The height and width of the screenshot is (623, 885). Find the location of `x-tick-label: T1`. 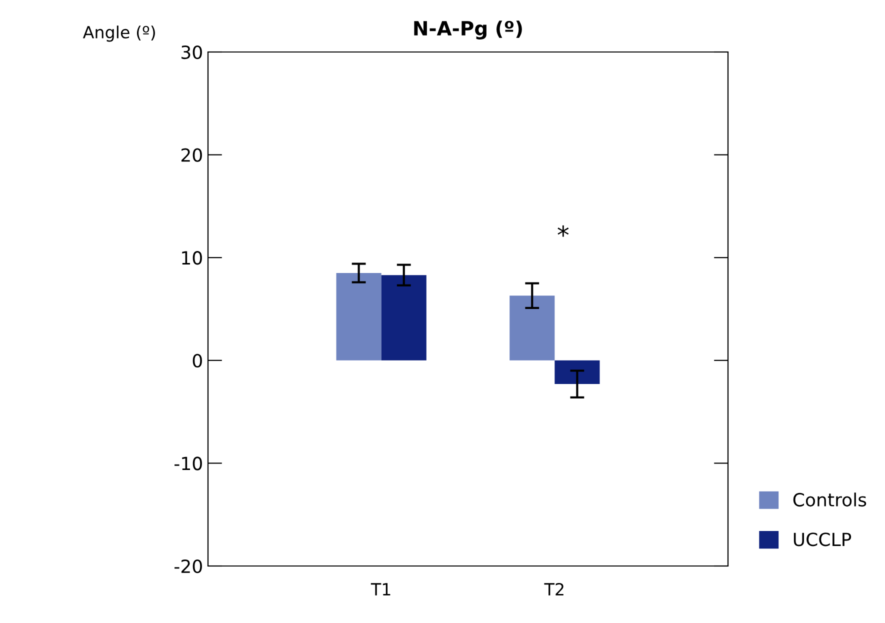

x-tick-label: T1 is located at coordinates (380, 589).